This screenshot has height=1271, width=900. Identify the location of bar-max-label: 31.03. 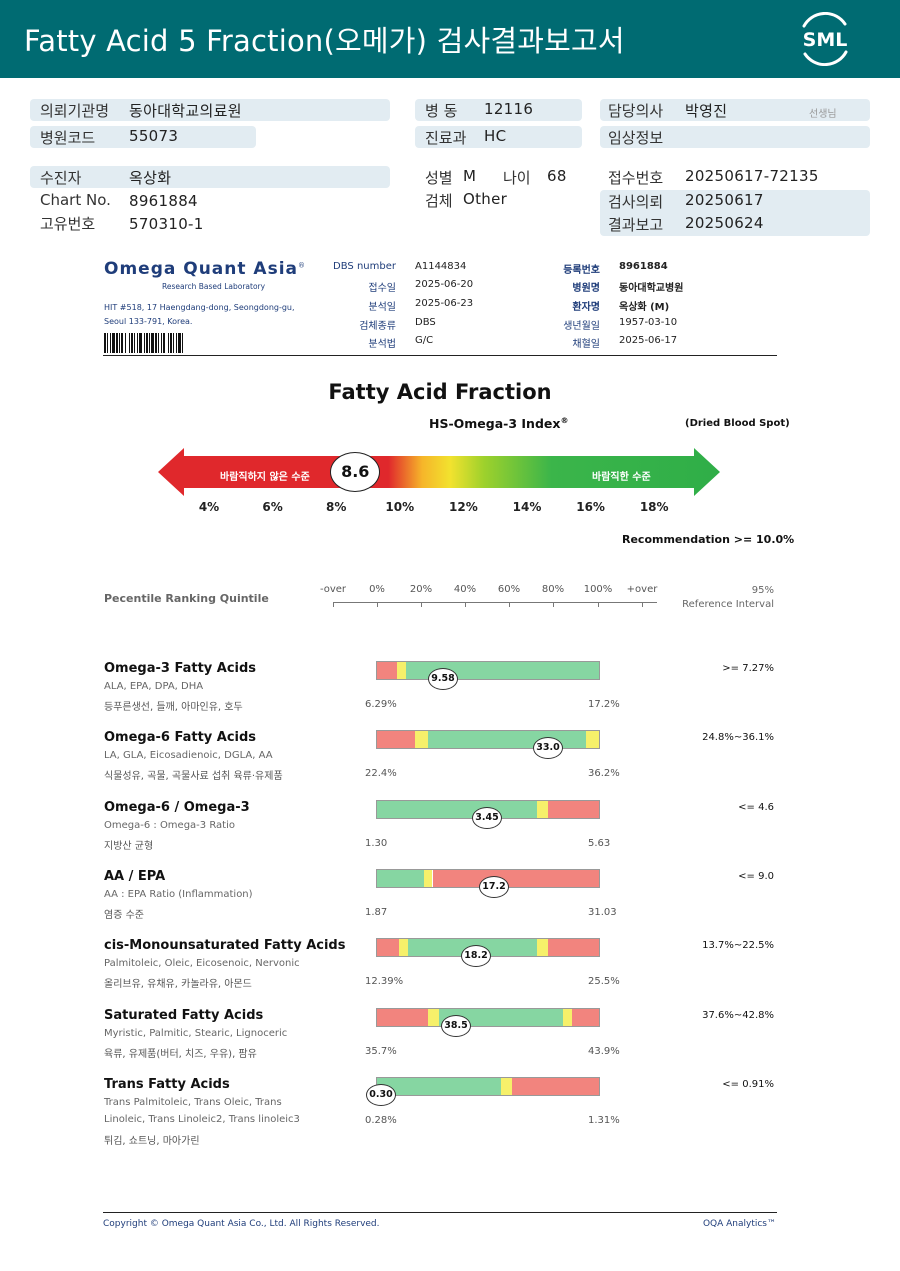
(602, 912).